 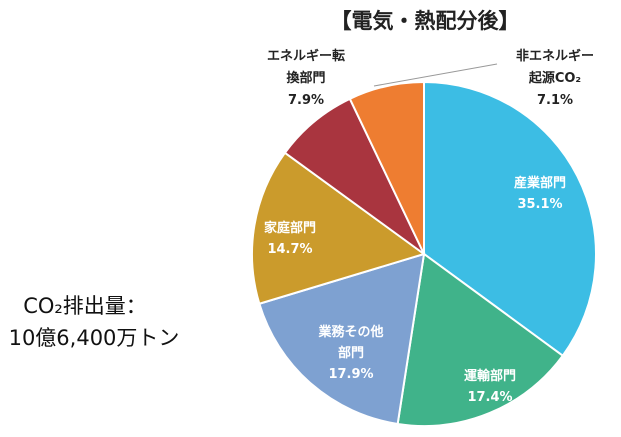 What do you see at coordinates (305, 78) in the screenshot?
I see `slice-category-label: 換部門` at bounding box center [305, 78].